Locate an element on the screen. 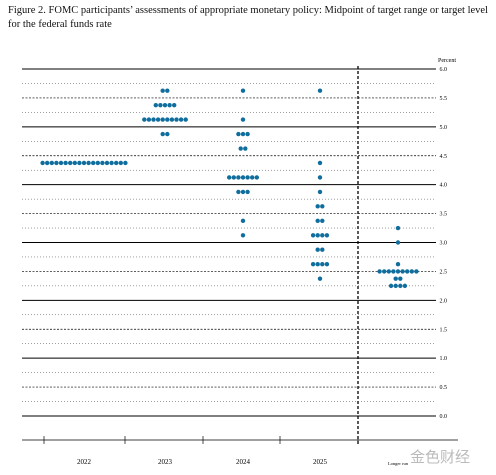 This screenshot has width=496, height=475. x-tick-label: 2025 is located at coordinates (320, 462).